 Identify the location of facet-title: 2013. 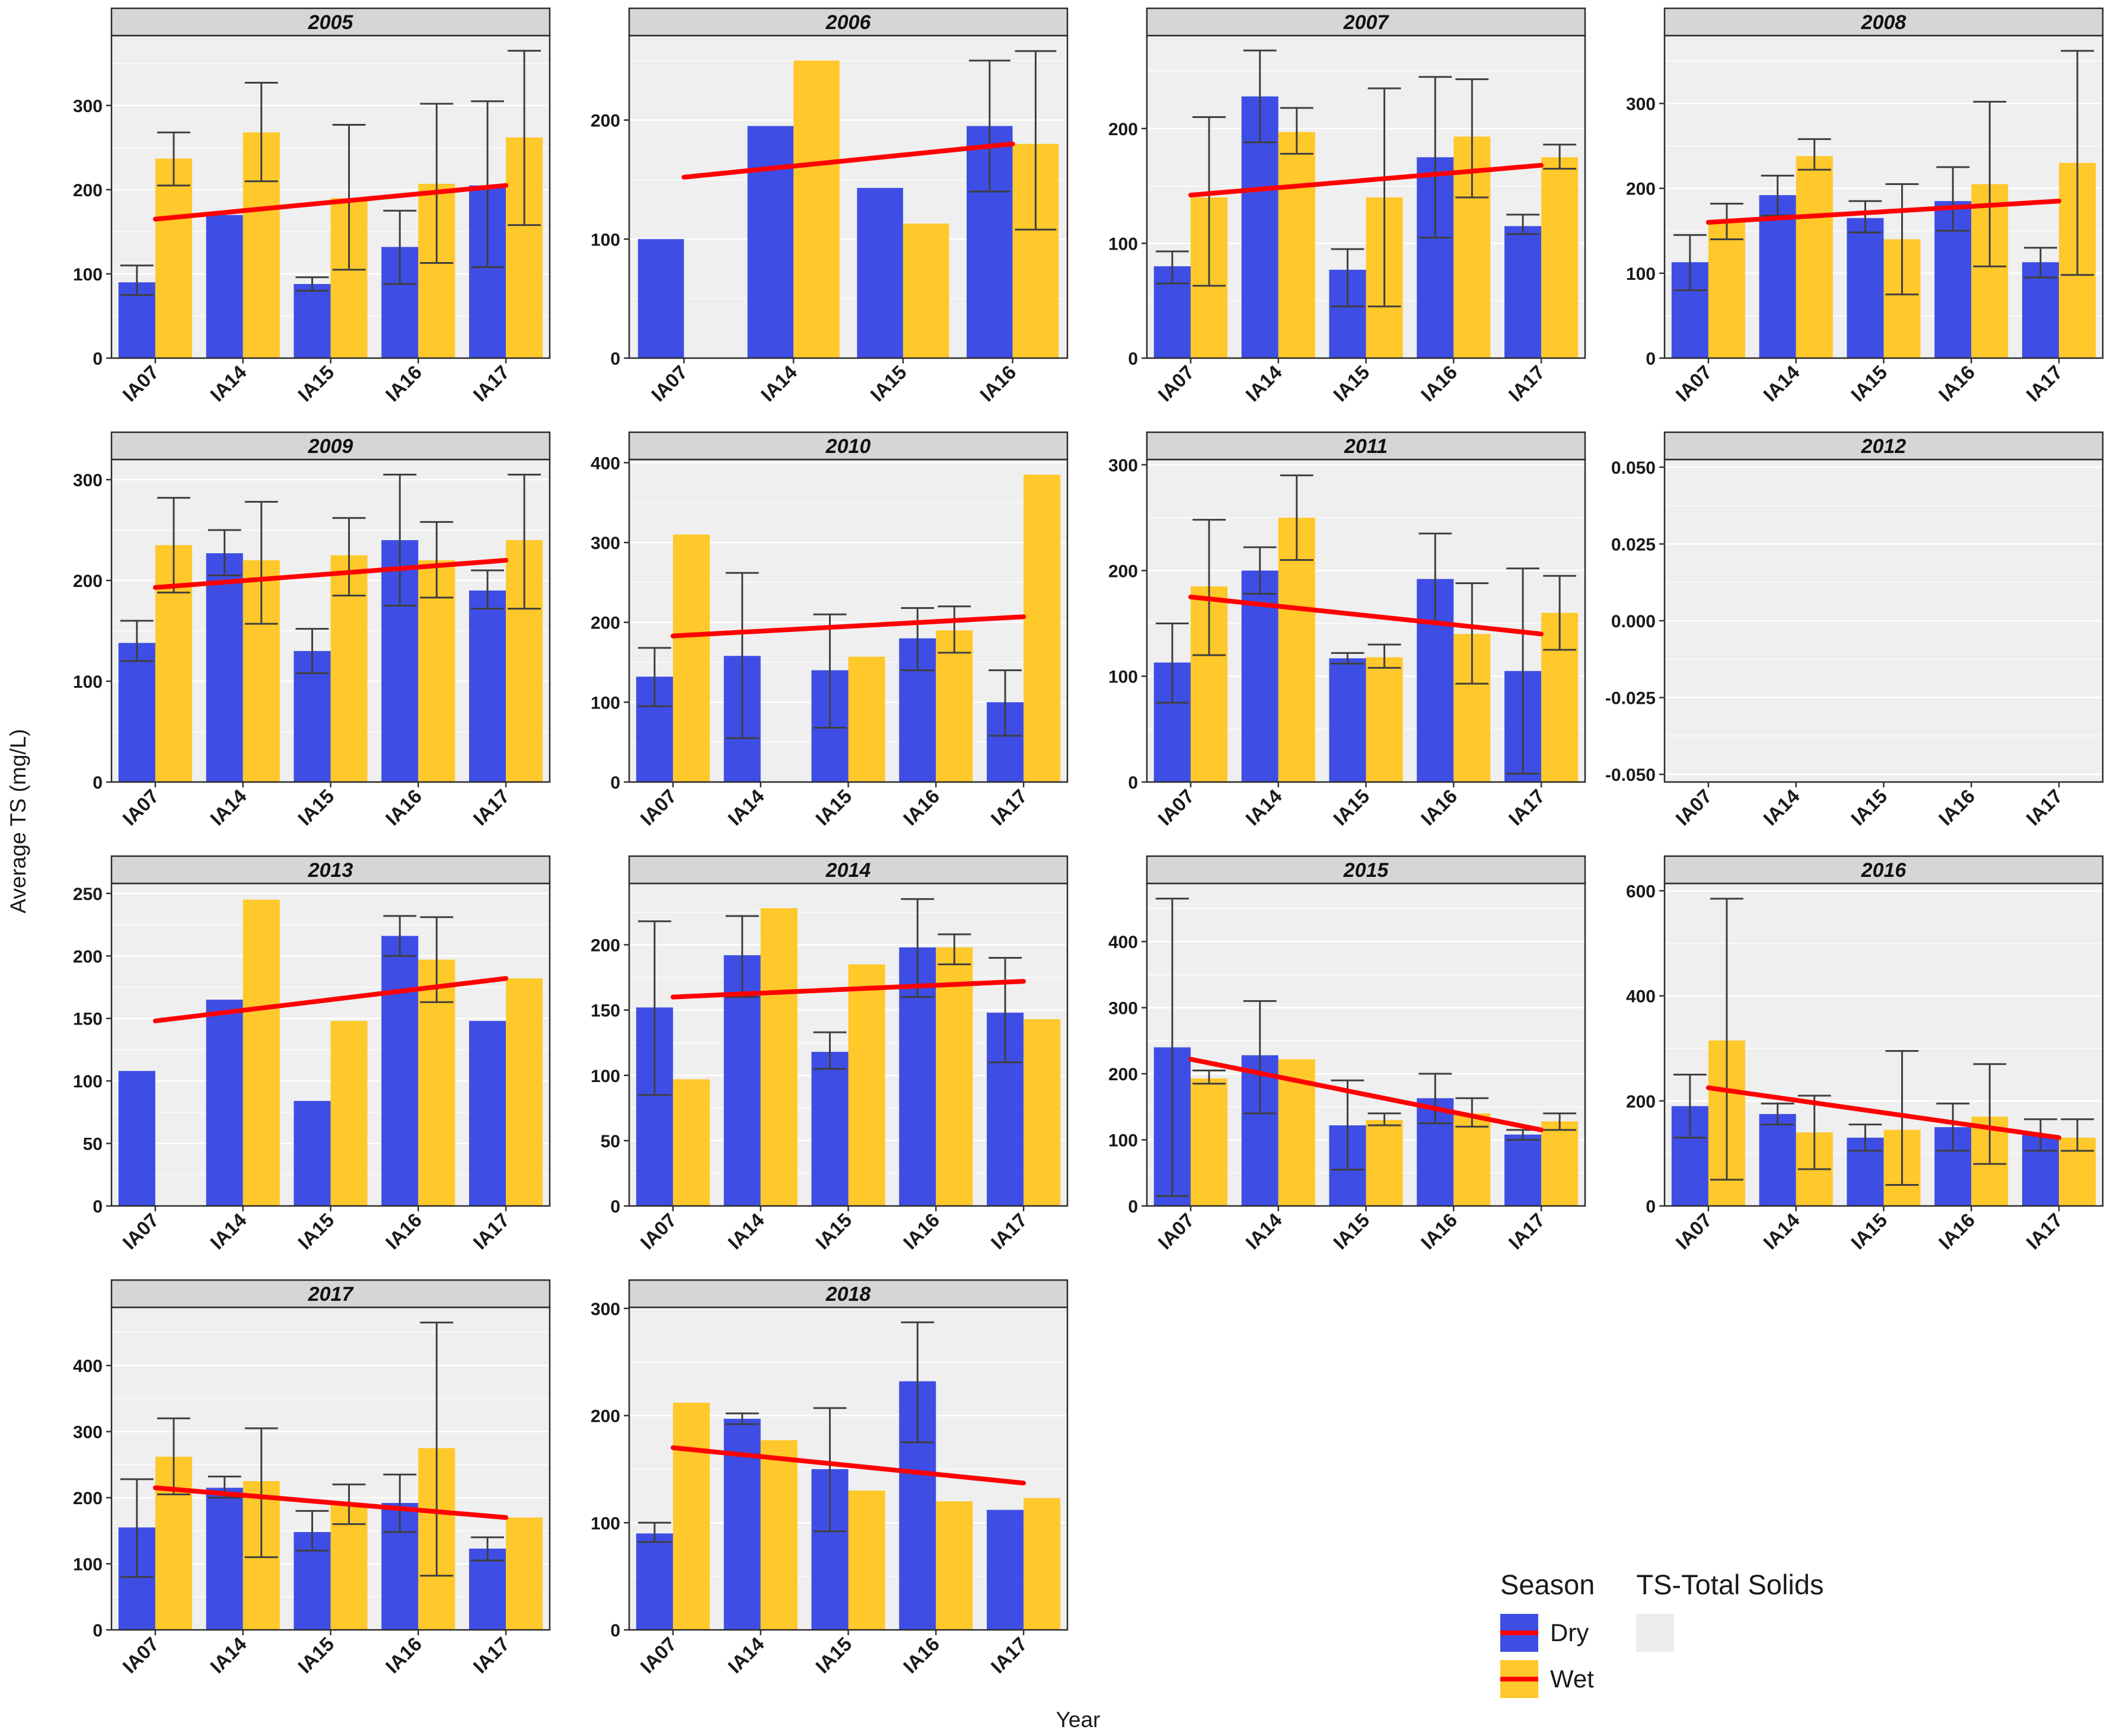
(330, 870).